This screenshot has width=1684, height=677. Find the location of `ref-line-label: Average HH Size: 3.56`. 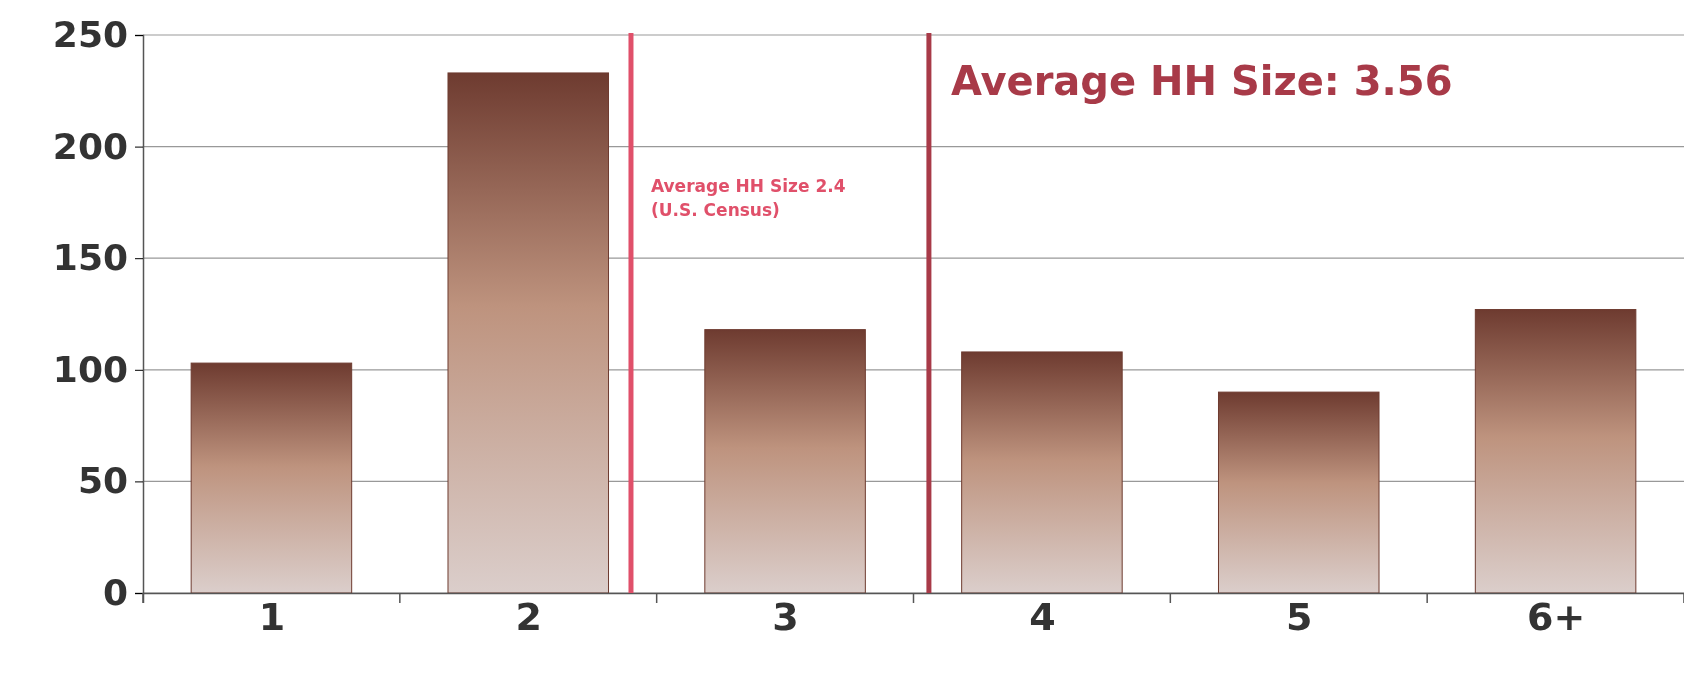

ref-line-label: Average HH Size: 3.56 is located at coordinates (1201, 81).